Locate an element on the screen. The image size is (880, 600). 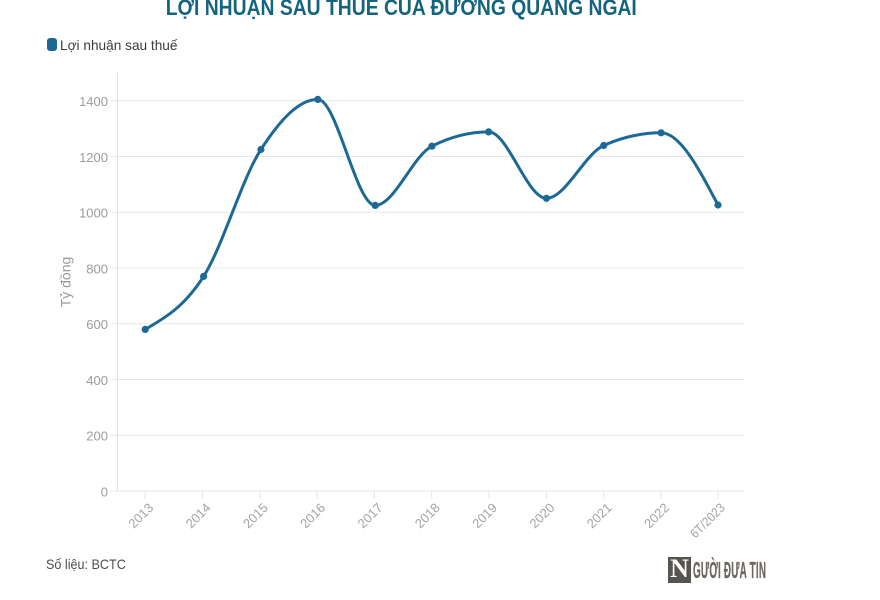
svg-text: 2019 is located at coordinates (484, 515).